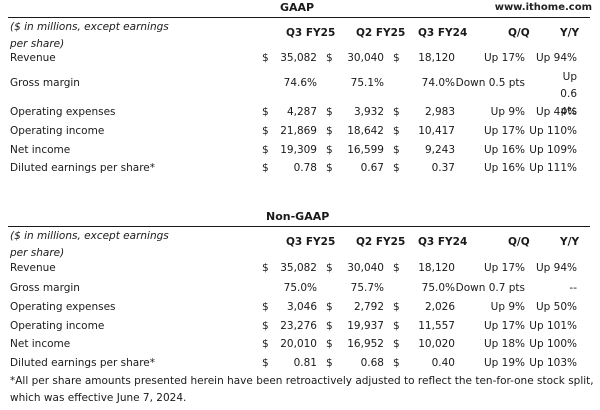  What do you see at coordinates (365, 326) in the screenshot?
I see `value-q2fy25: 19,937` at bounding box center [365, 326].